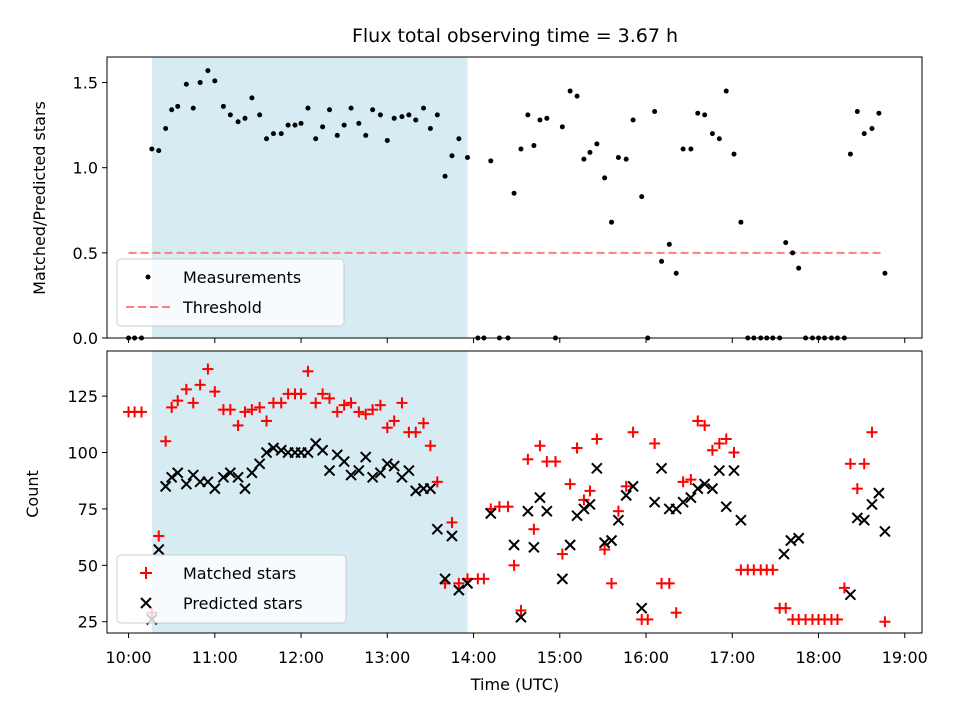  Describe the element at coordinates (242, 277) in the screenshot. I see `legend-measurements-label: Measurements` at that location.